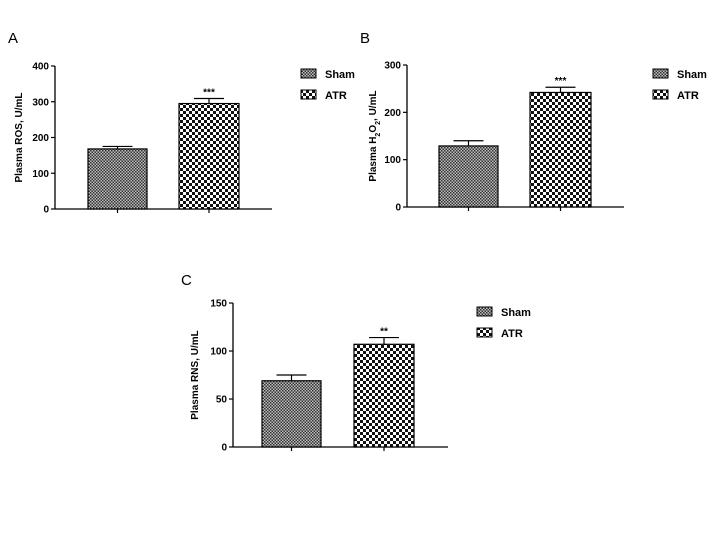 This screenshot has width=720, height=540. I want to click on y-axis-title: Plasma RNS, U/mL, so click(195, 374).